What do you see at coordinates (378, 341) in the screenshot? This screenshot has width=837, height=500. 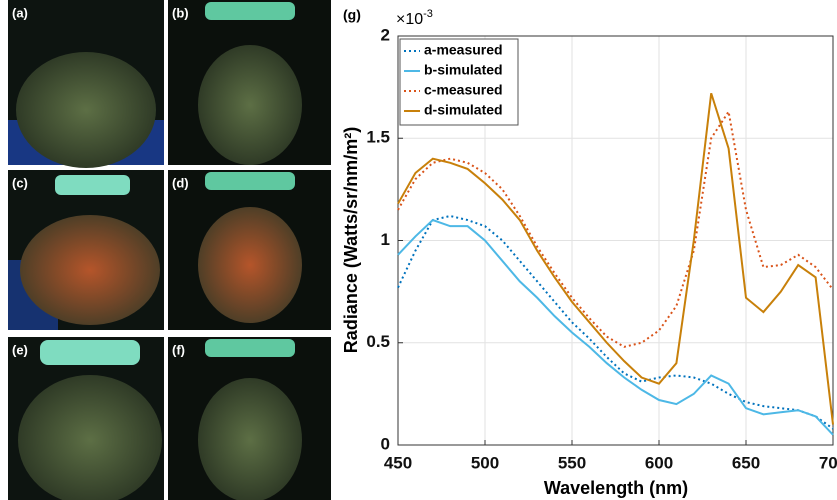 I see `y-tick-label: 0.5` at bounding box center [378, 341].